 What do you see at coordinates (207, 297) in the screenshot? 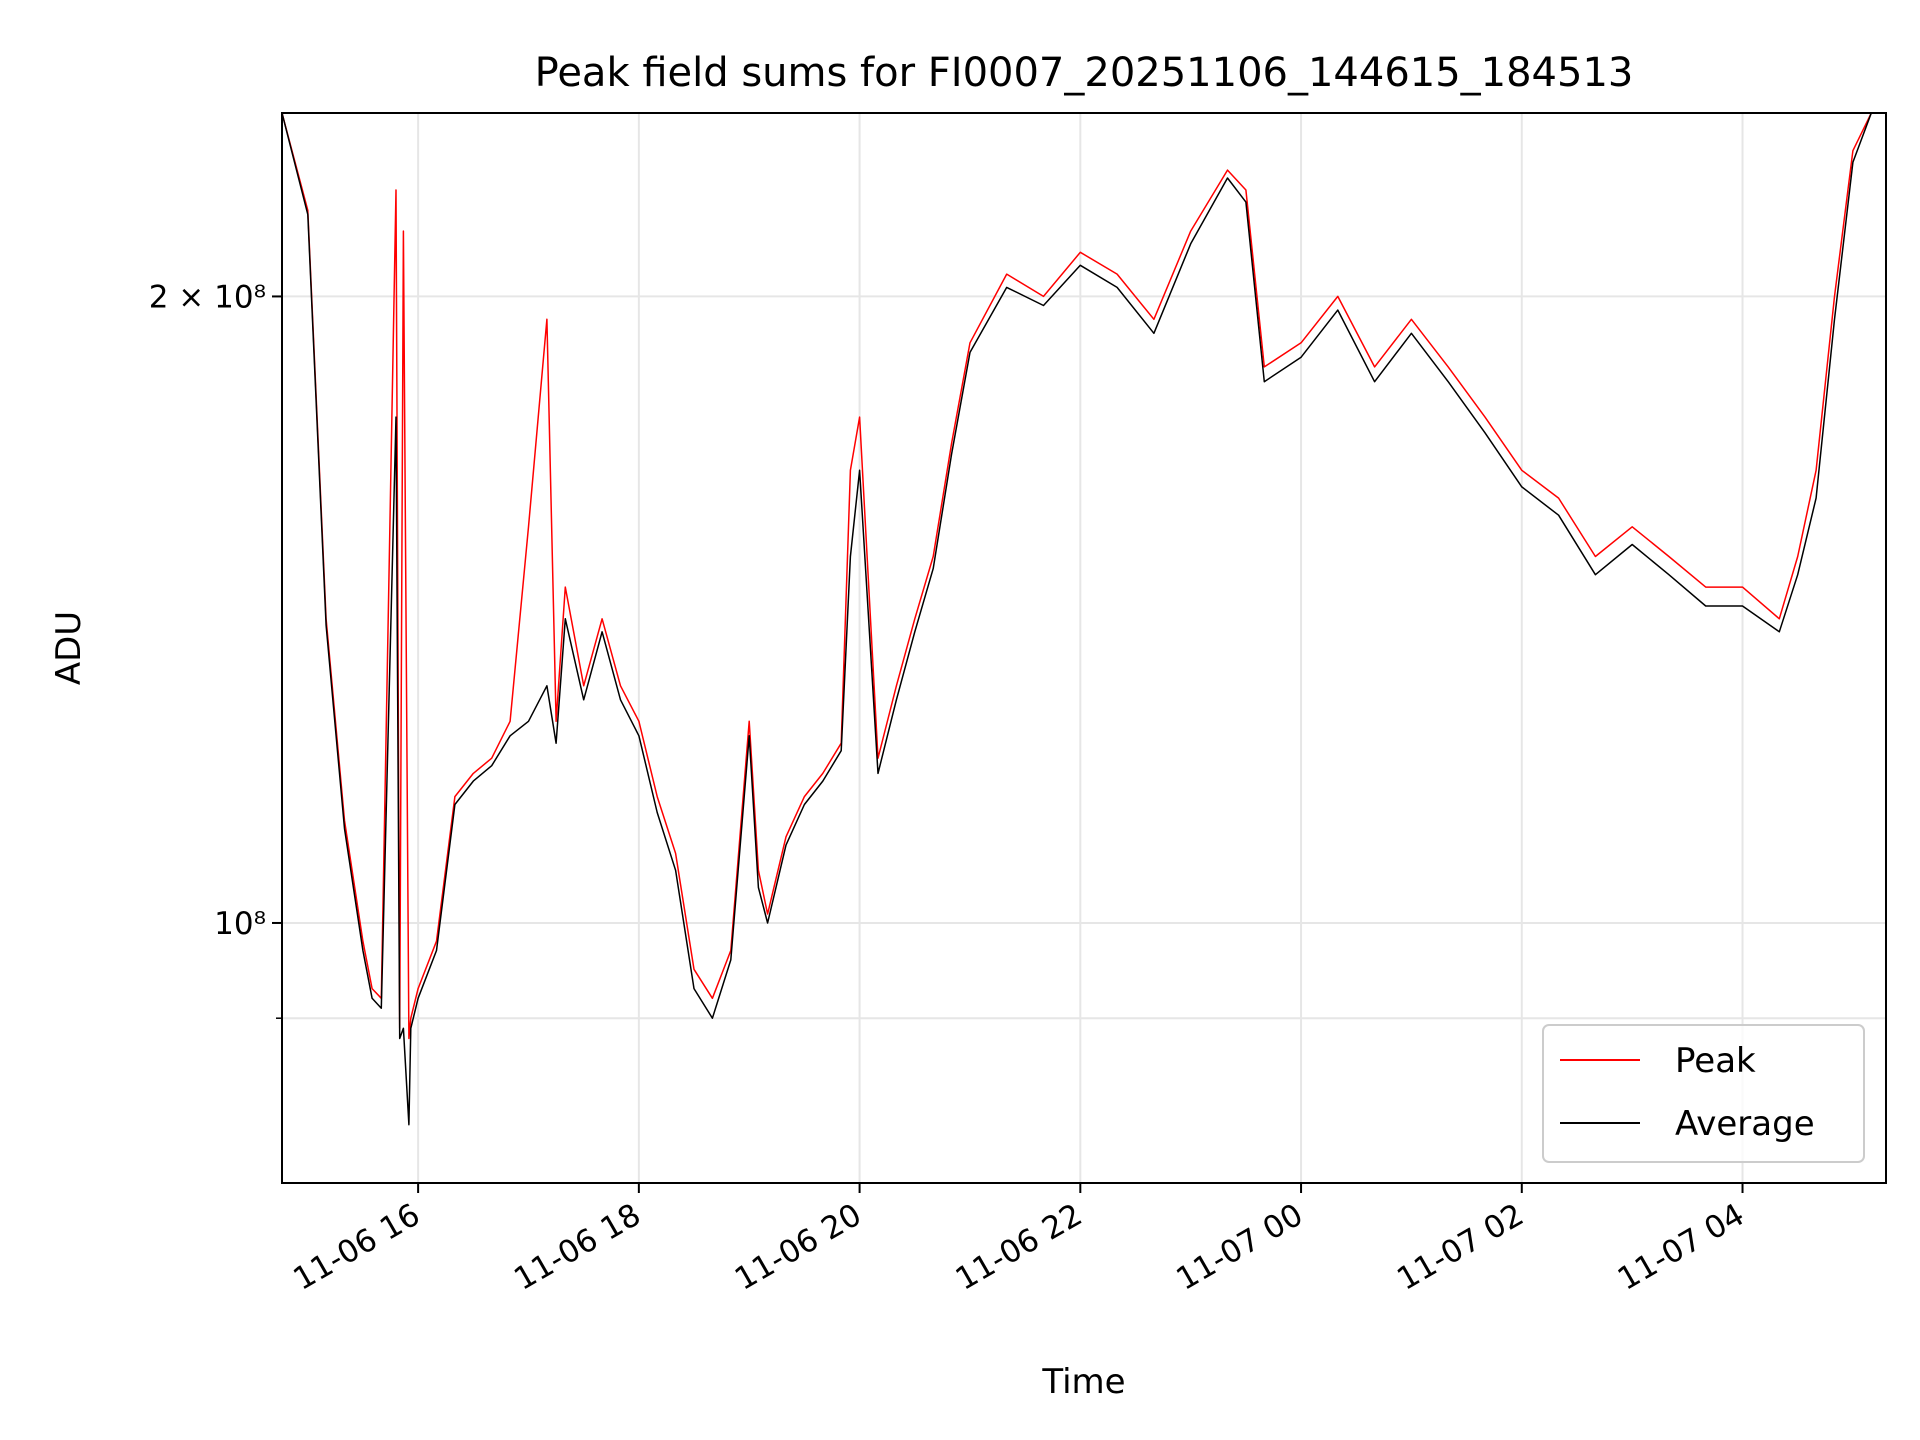
I see `y-tick-label: 2 × 10⁸` at bounding box center [207, 297].